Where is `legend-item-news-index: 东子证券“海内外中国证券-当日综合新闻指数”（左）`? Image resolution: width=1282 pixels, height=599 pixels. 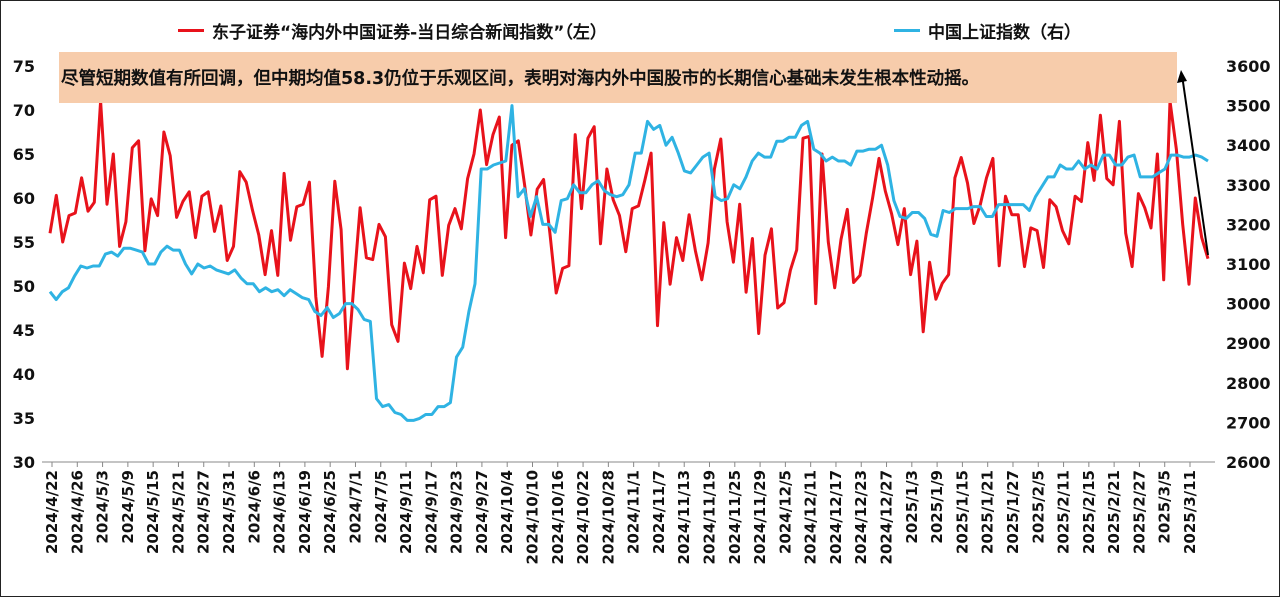 legend-item-news-index: 东子证券“海内外中国证券-当日综合新闻指数”（左） is located at coordinates (392, 30).